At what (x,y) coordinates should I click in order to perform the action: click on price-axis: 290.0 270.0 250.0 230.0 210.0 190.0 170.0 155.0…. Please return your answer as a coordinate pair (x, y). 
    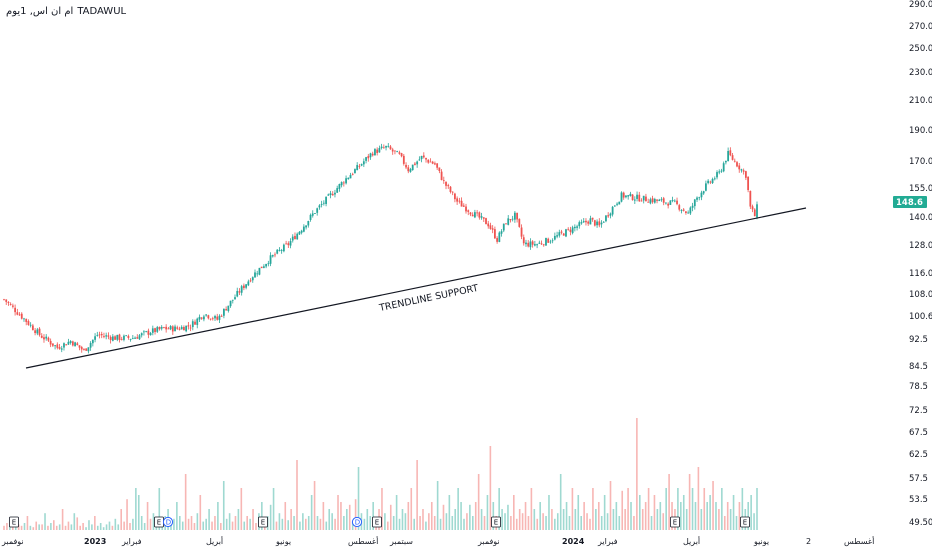
    Looking at the image, I should click on (920, 264).